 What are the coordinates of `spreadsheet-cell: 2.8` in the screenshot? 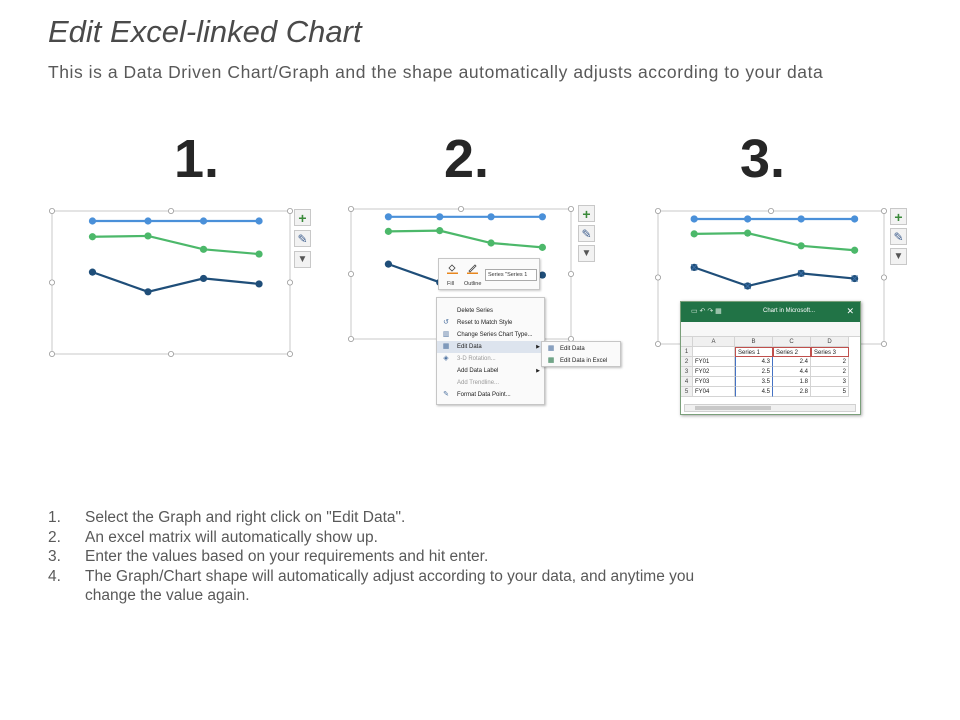 It's located at (792, 392).